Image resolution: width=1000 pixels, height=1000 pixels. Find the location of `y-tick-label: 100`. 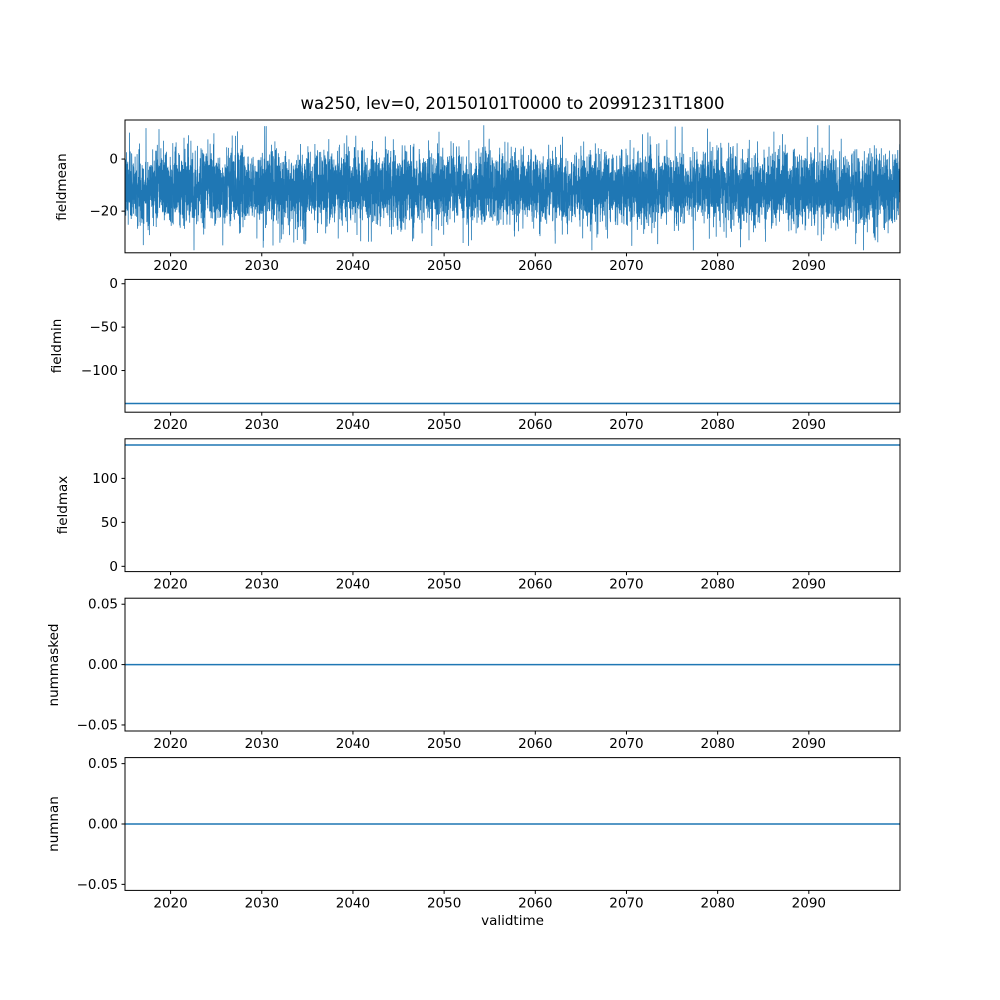

y-tick-label: 100 is located at coordinates (105, 479).